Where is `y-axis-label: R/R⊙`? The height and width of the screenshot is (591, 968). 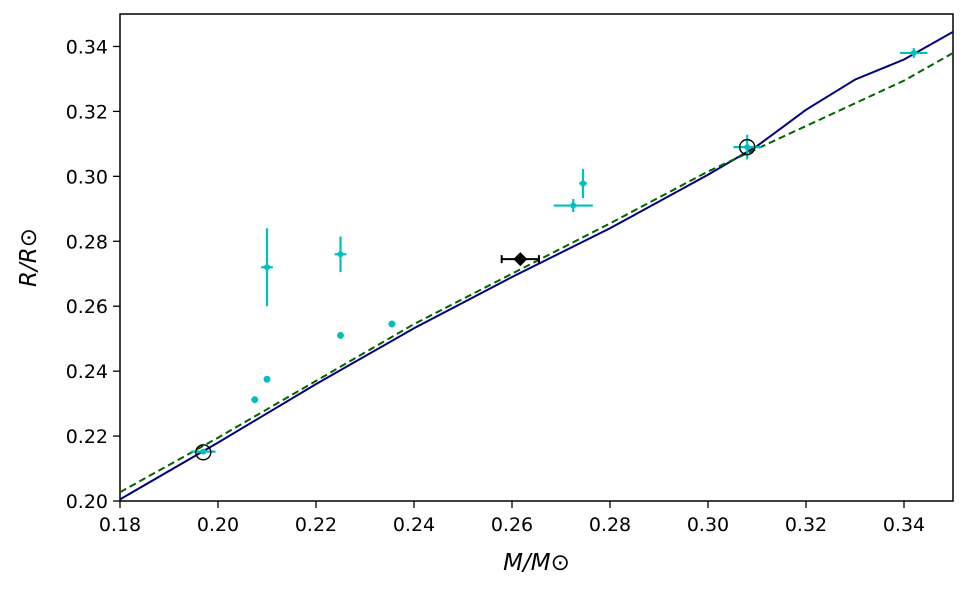 y-axis-label: R/R⊙ is located at coordinates (29, 257).